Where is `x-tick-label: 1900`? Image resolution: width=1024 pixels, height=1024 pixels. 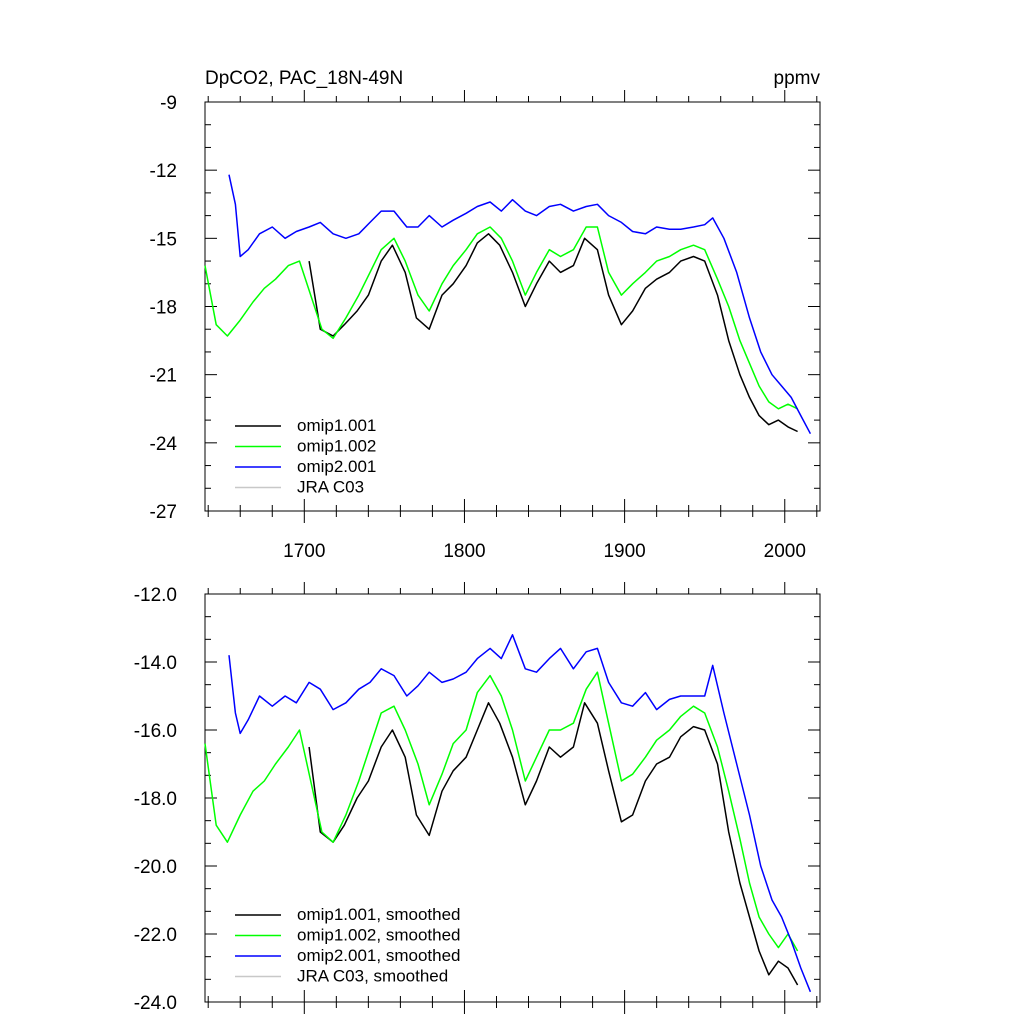
x-tick-label: 1900 is located at coordinates (624, 551).